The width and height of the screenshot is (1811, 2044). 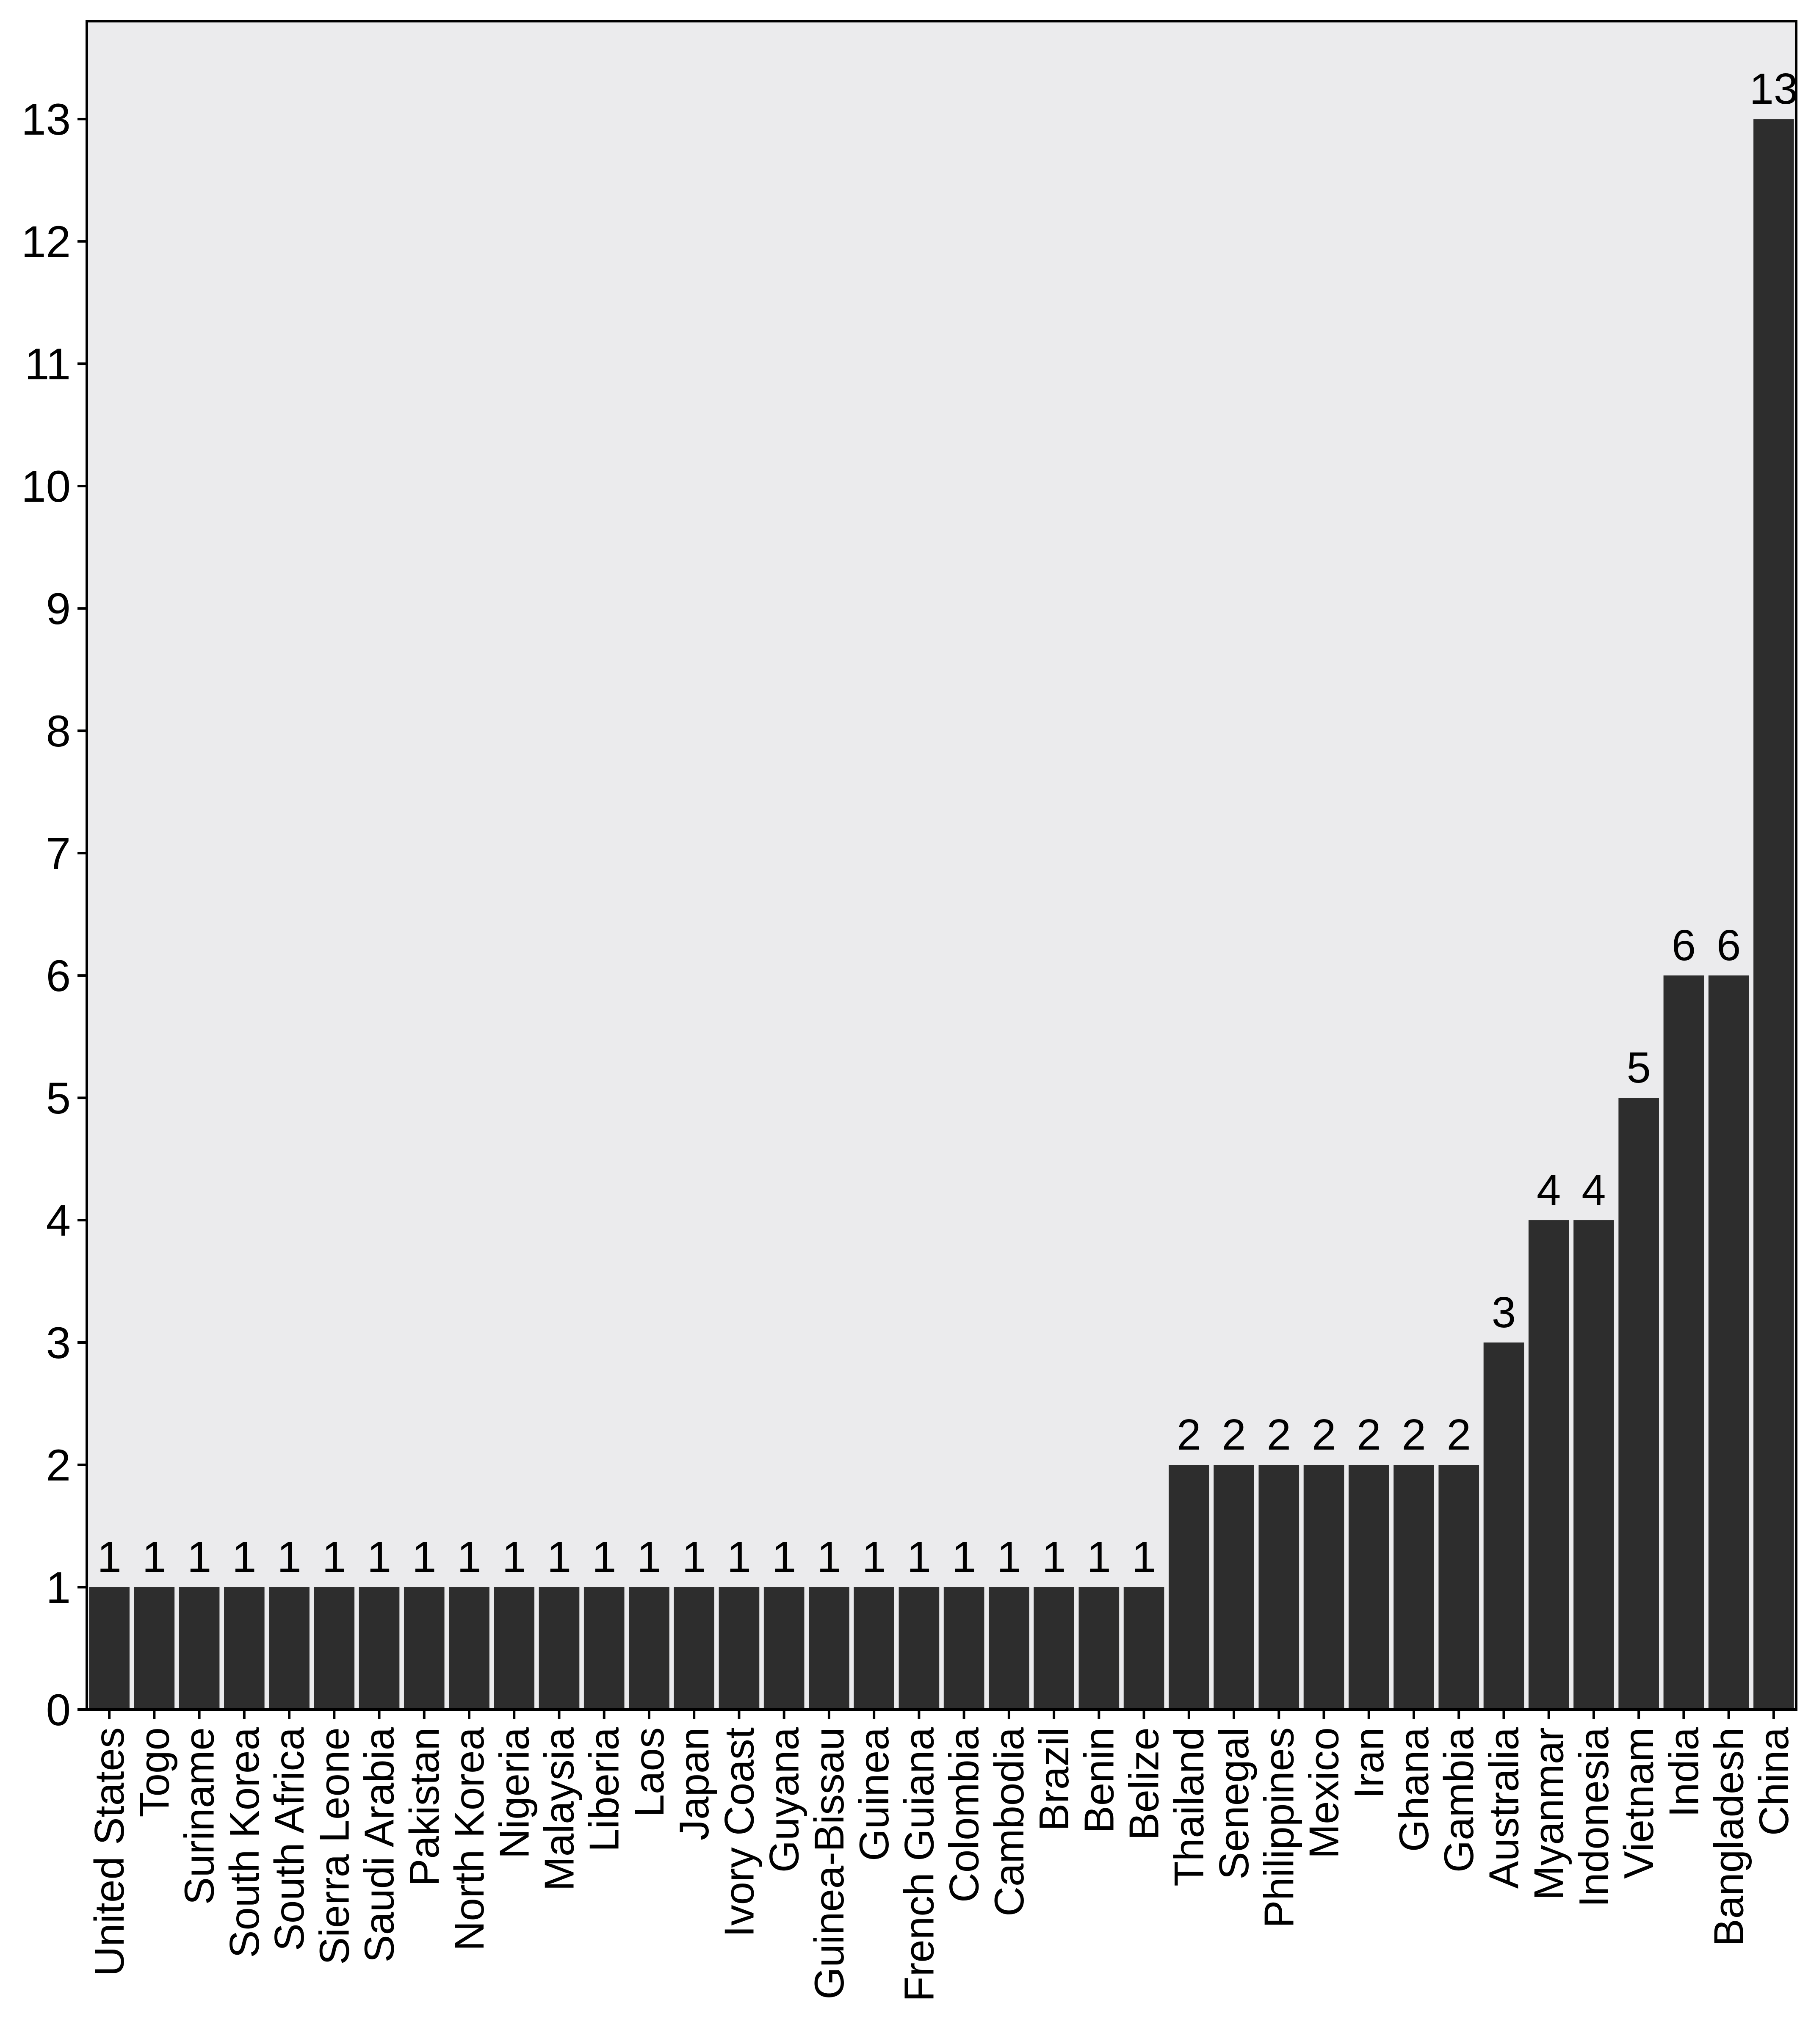 What do you see at coordinates (58, 853) in the screenshot?
I see `y-tick-label: 7` at bounding box center [58, 853].